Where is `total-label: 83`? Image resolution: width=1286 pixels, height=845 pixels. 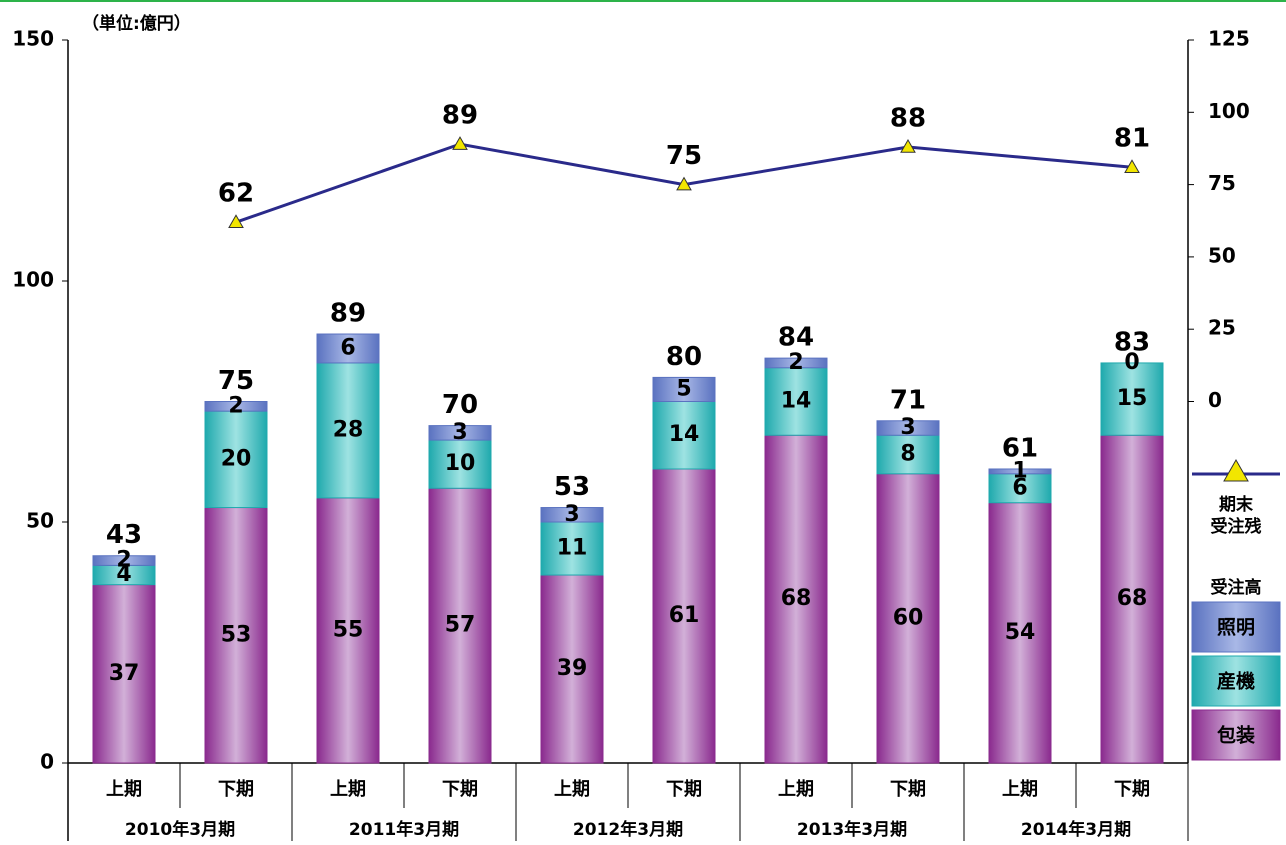
total-label: 83 is located at coordinates (1132, 342).